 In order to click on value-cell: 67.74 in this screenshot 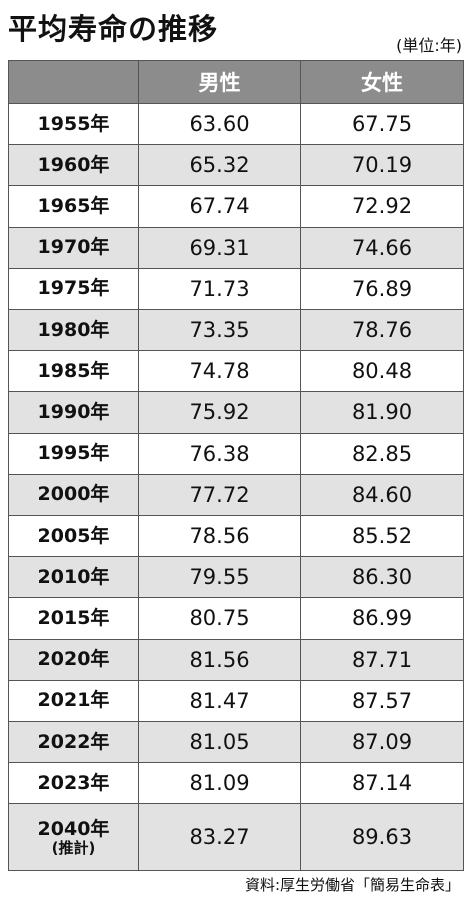, I will do `click(220, 207)`.